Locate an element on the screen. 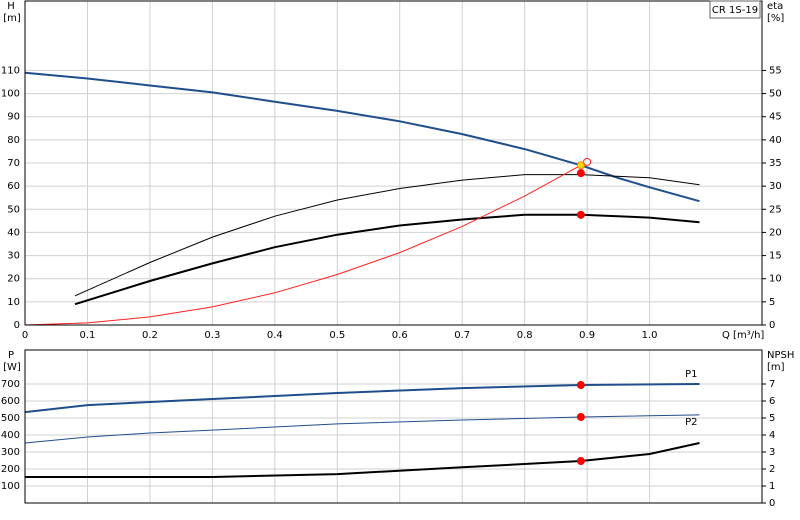  y2-tick-label: 20 is located at coordinates (775, 232).